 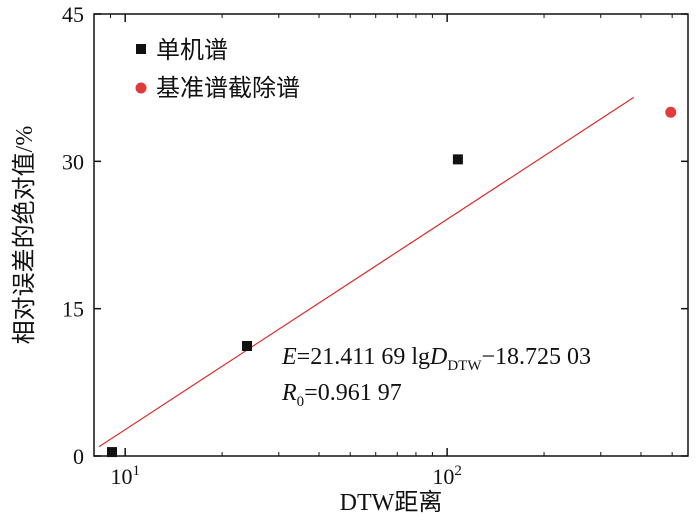 I want to click on x-axis-label: DTW距离, so click(x=391, y=502).